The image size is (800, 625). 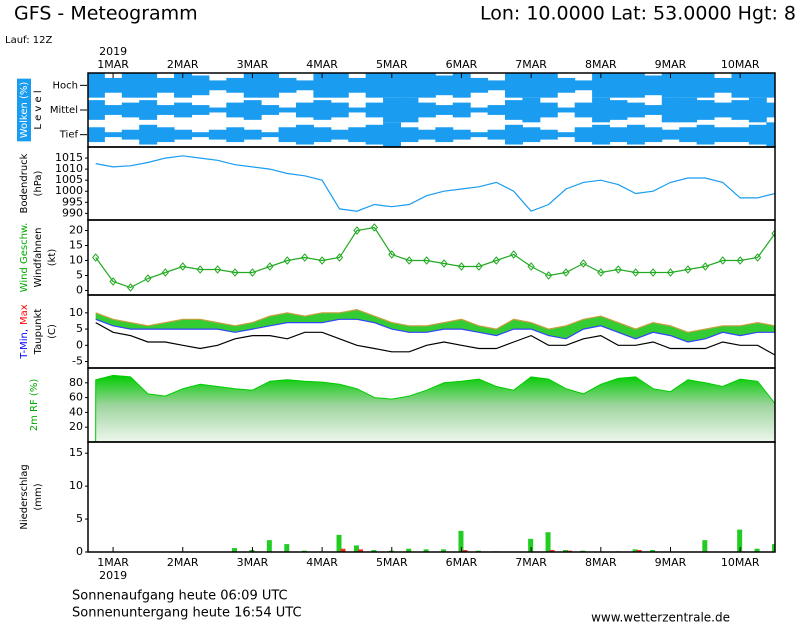 I want to click on y-tick-label: 10, so click(x=76, y=485).